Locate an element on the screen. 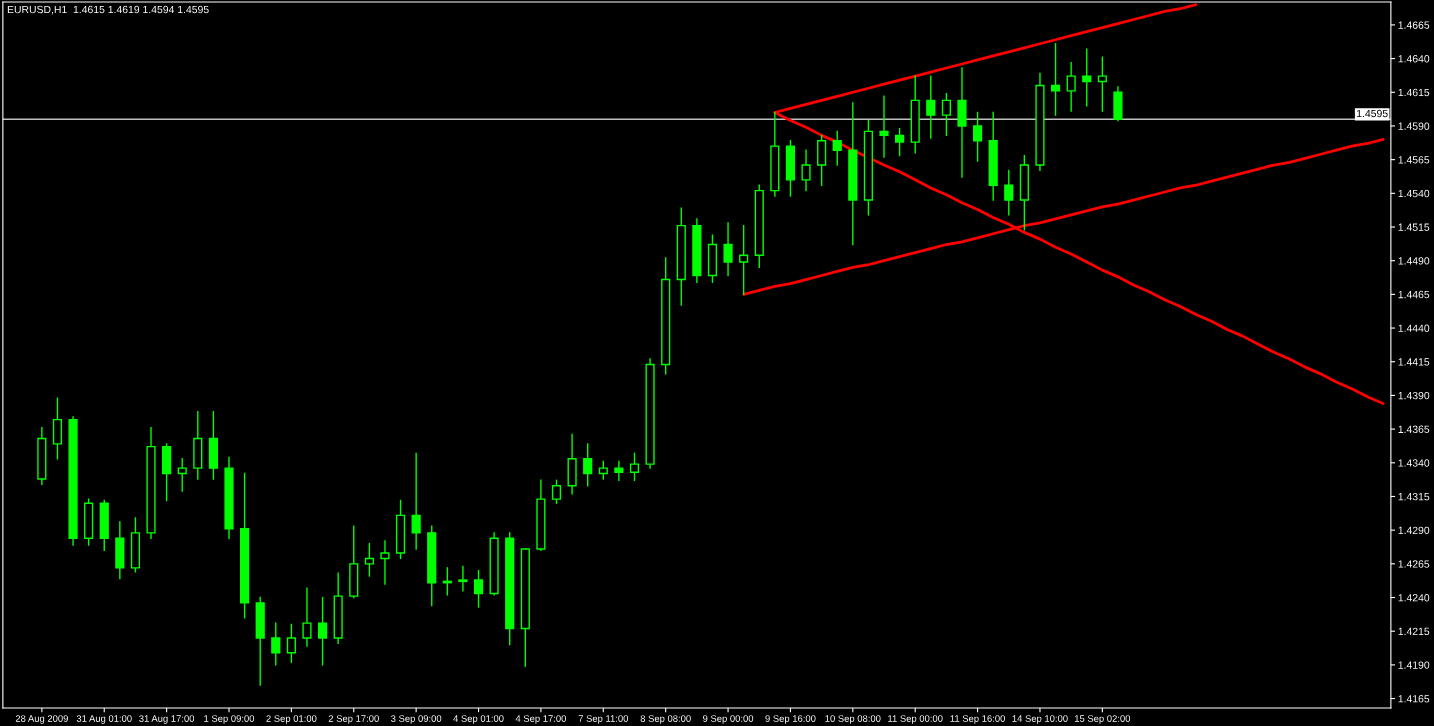 The width and height of the screenshot is (1434, 726). x-tick-label: 3 Sep 09:00 is located at coordinates (416, 719).